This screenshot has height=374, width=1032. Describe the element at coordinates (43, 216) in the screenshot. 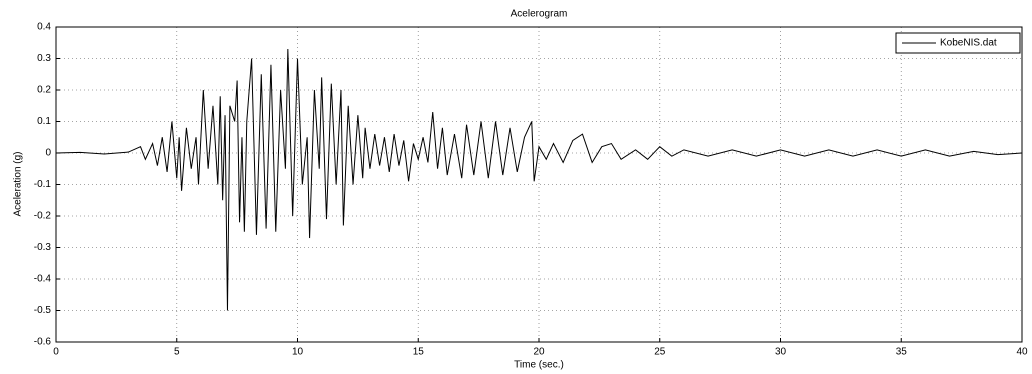

I see `y-tick-label: -0.2` at that location.